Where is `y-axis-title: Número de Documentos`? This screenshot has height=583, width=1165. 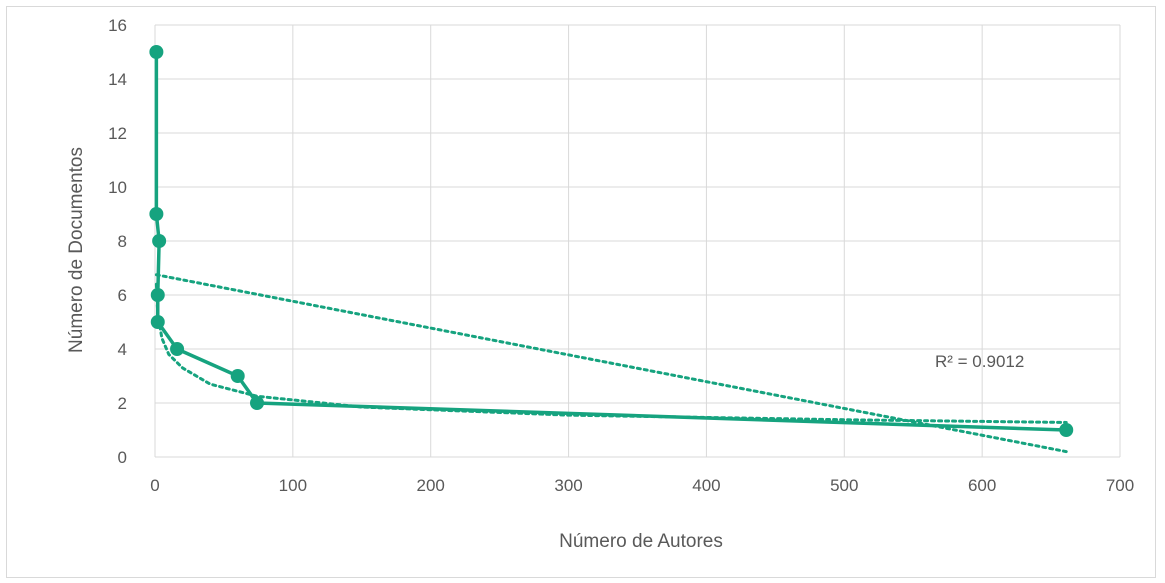
y-axis-title: Número de Documentos is located at coordinates (76, 250).